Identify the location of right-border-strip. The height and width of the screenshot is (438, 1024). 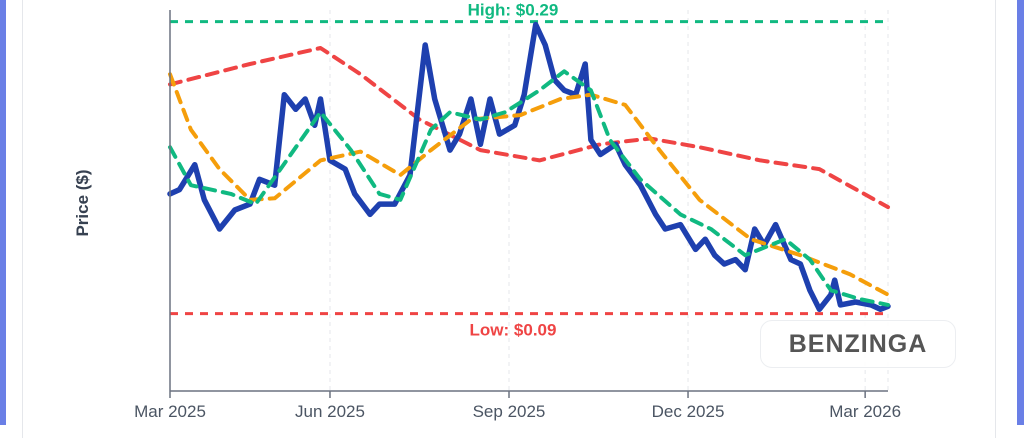
(1020, 212).